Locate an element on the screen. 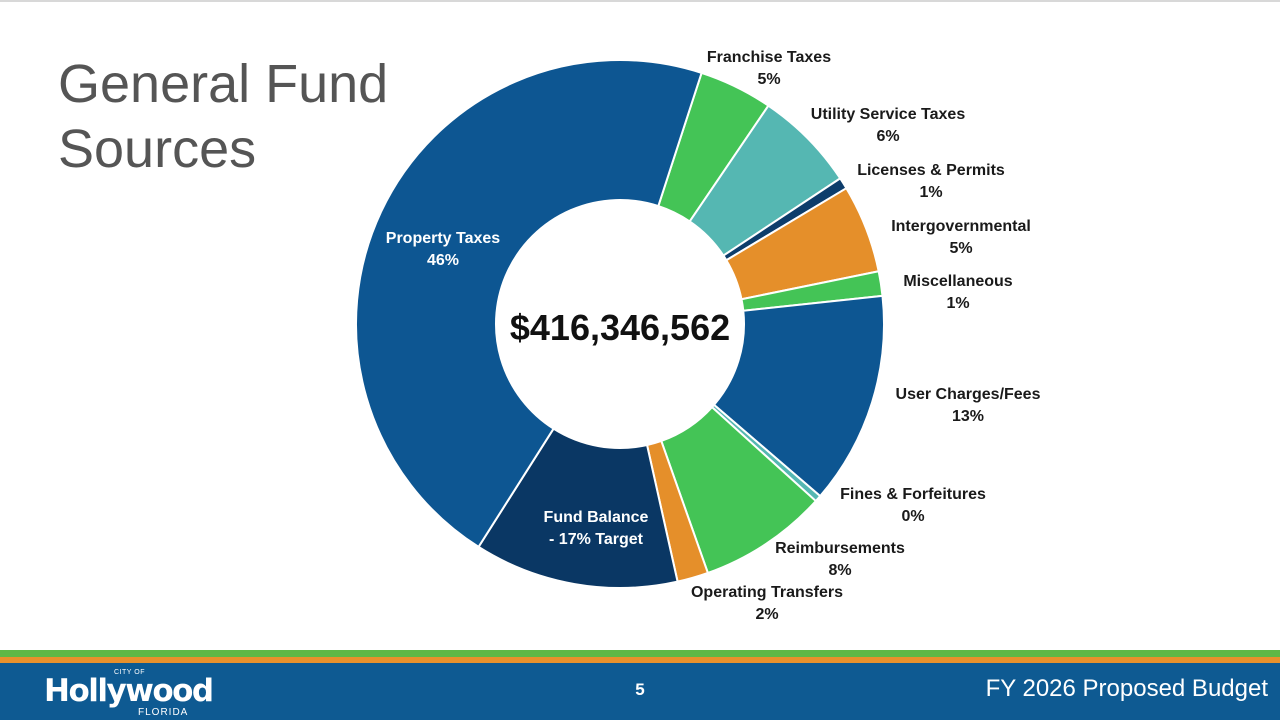  label-name-licenses-permits: Licenses & Permits is located at coordinates (931, 170).